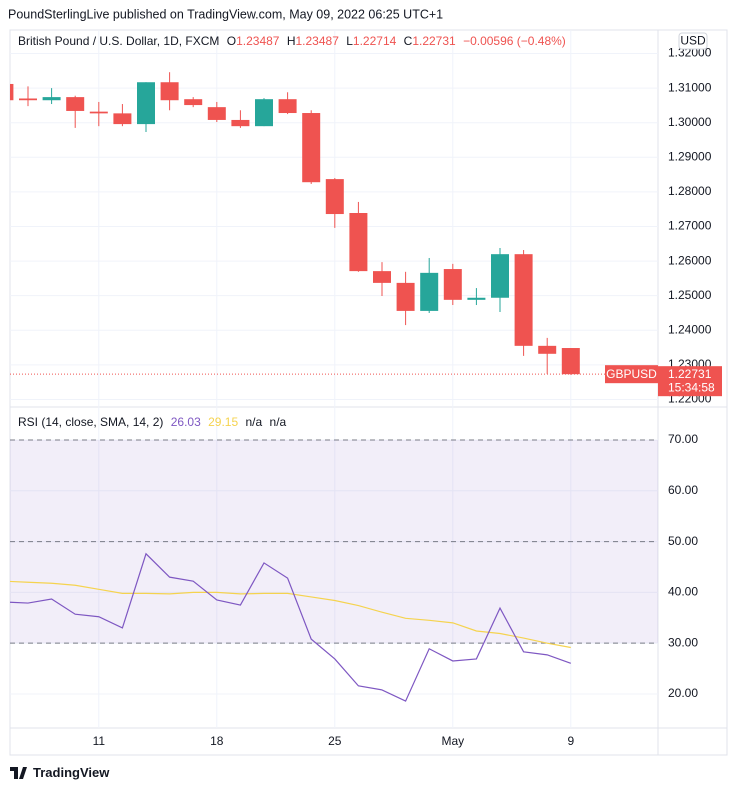 The width and height of the screenshot is (737, 791). Describe the element at coordinates (691, 387) in the screenshot. I see `price-tag-countdown: 15:34:58` at that location.